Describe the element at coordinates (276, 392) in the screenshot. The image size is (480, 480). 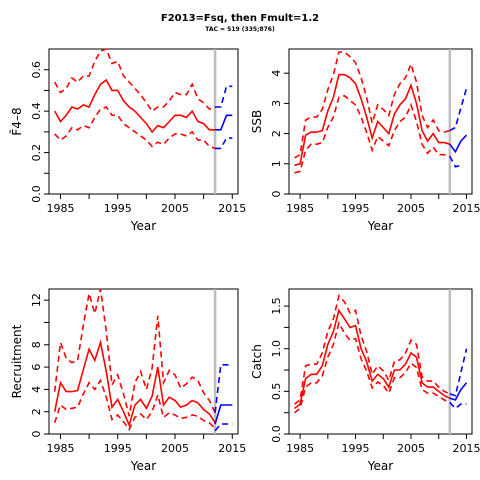
I see `y-tick-label: 0.5` at that location.